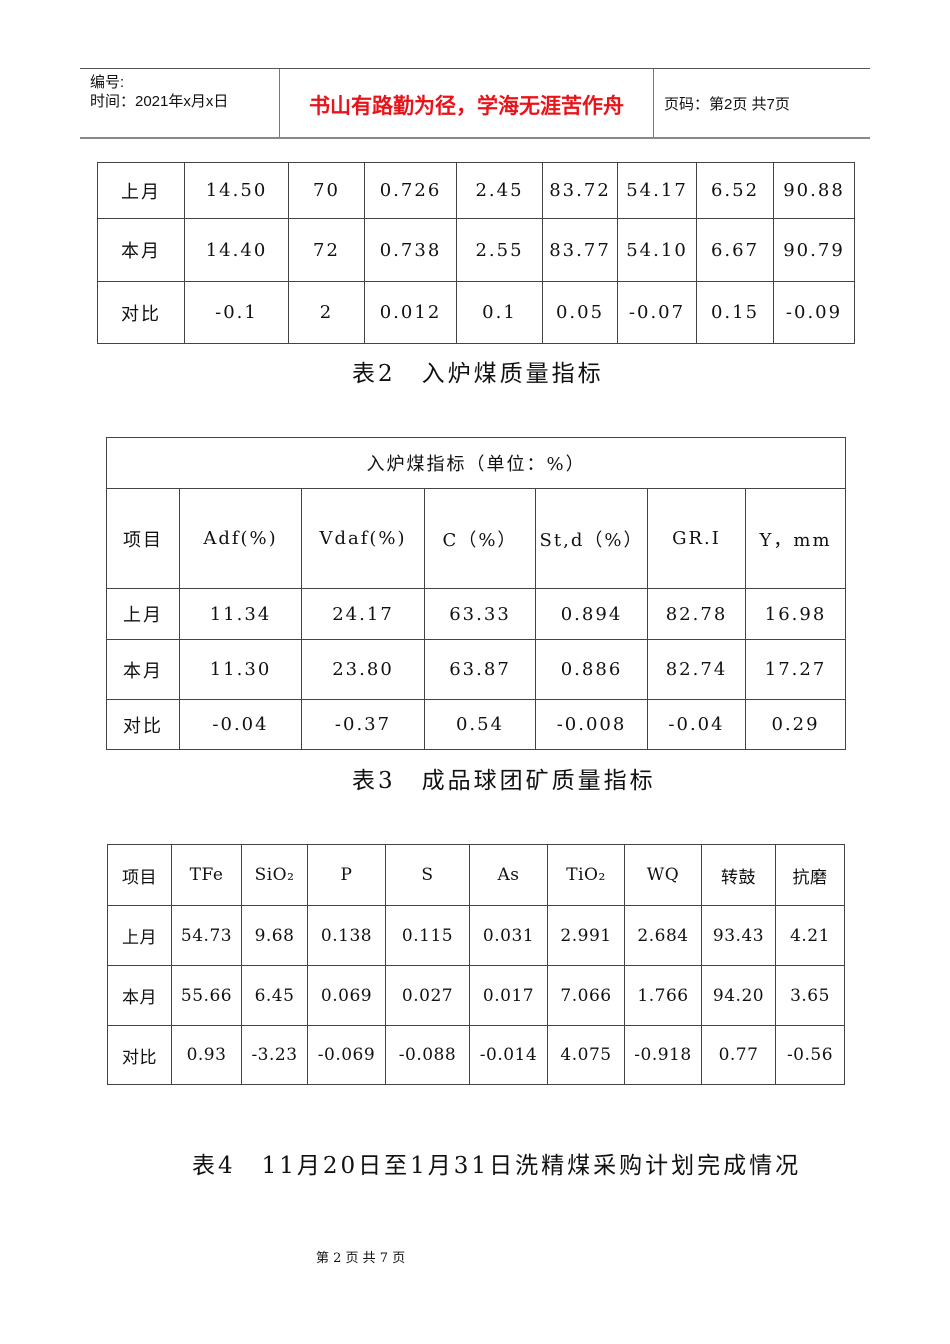  What do you see at coordinates (427, 995) in the screenshot?
I see `table-cell: 0.027` at bounding box center [427, 995].